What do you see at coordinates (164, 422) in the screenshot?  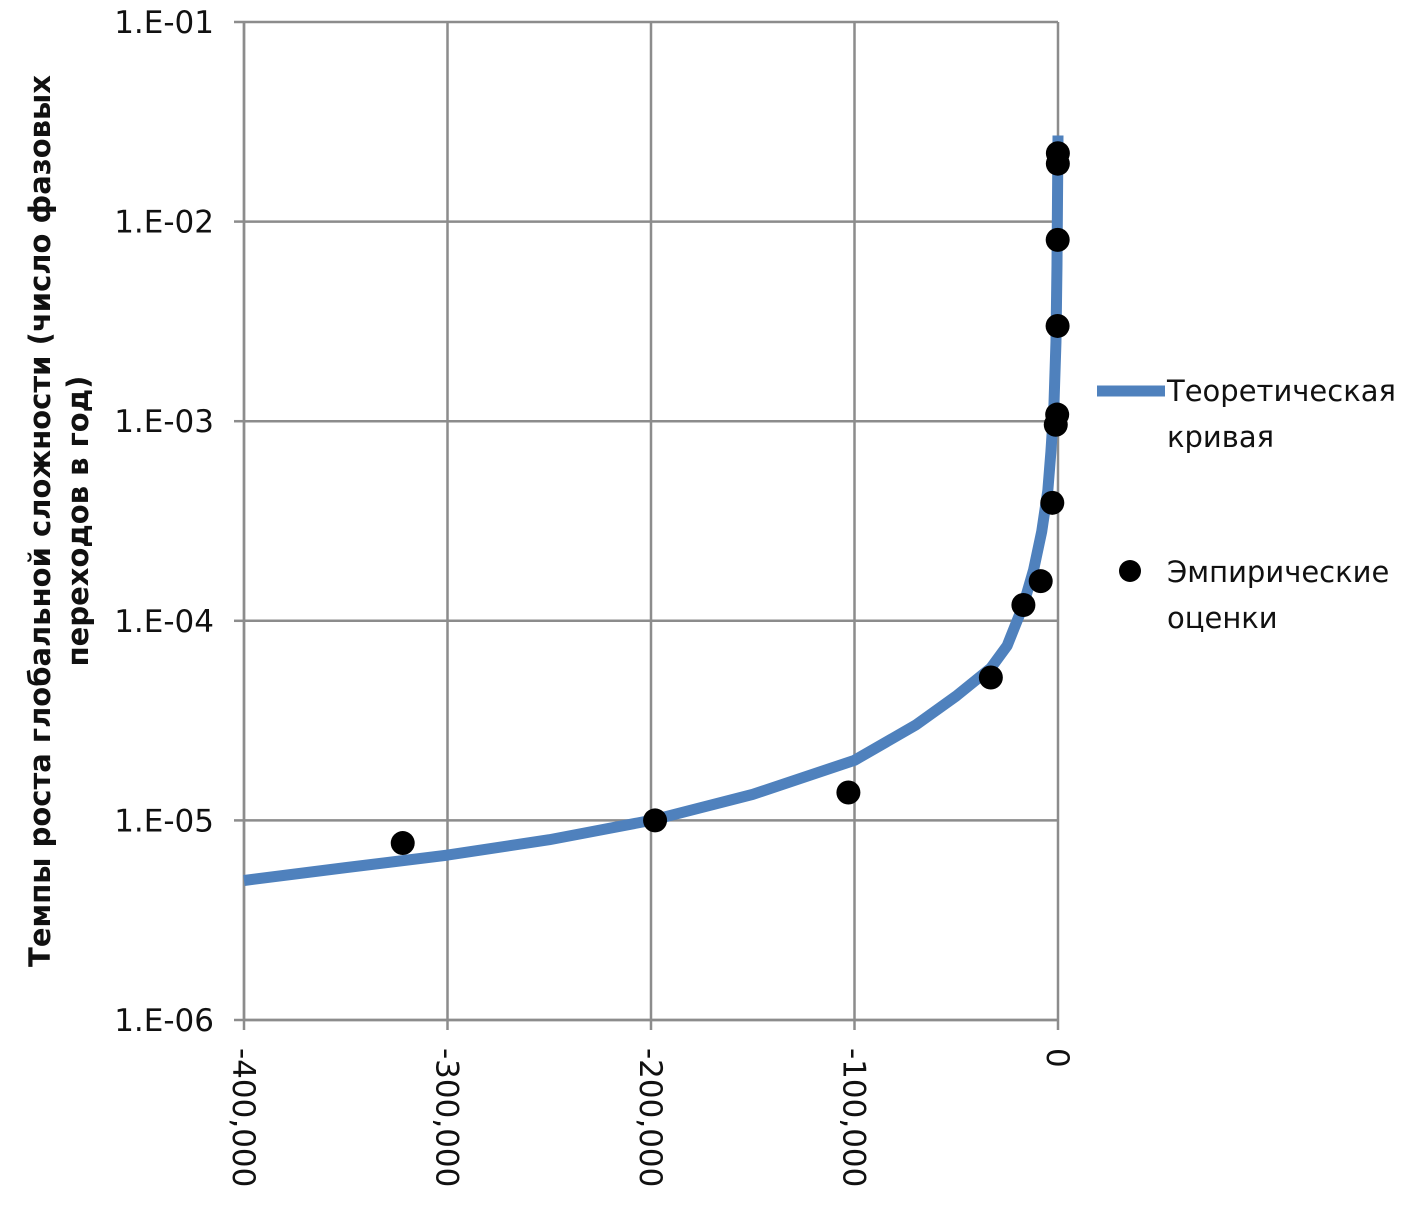 I see `y-tick-label-3: 1.E-03` at bounding box center [164, 422].